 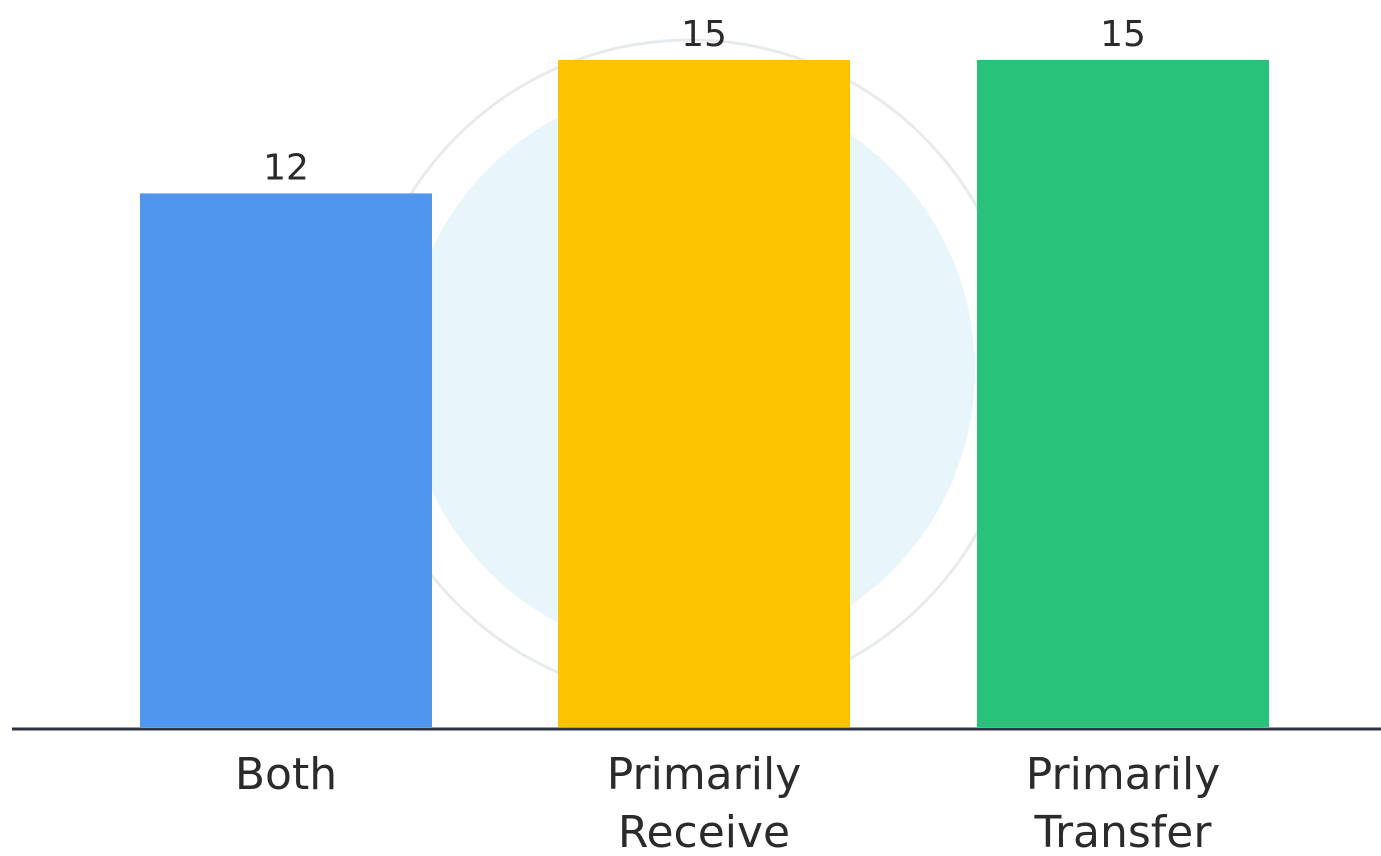 I want to click on category-label-2-line-1: Transfer, so click(x=1123, y=831).